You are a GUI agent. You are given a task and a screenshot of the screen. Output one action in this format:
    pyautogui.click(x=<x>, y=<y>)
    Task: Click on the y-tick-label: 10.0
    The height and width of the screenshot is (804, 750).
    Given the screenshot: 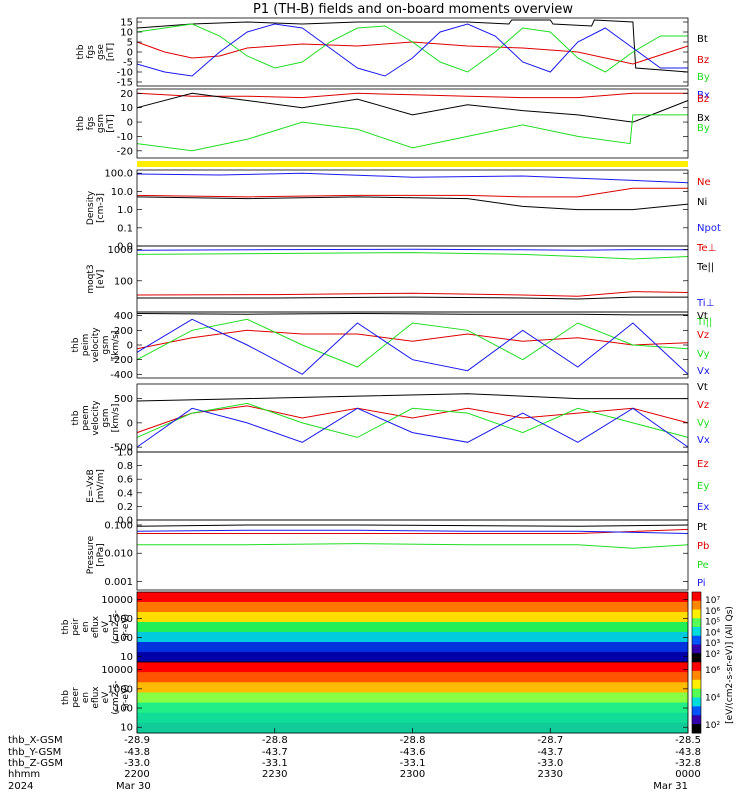 What is the action you would take?
    pyautogui.click(x=122, y=192)
    